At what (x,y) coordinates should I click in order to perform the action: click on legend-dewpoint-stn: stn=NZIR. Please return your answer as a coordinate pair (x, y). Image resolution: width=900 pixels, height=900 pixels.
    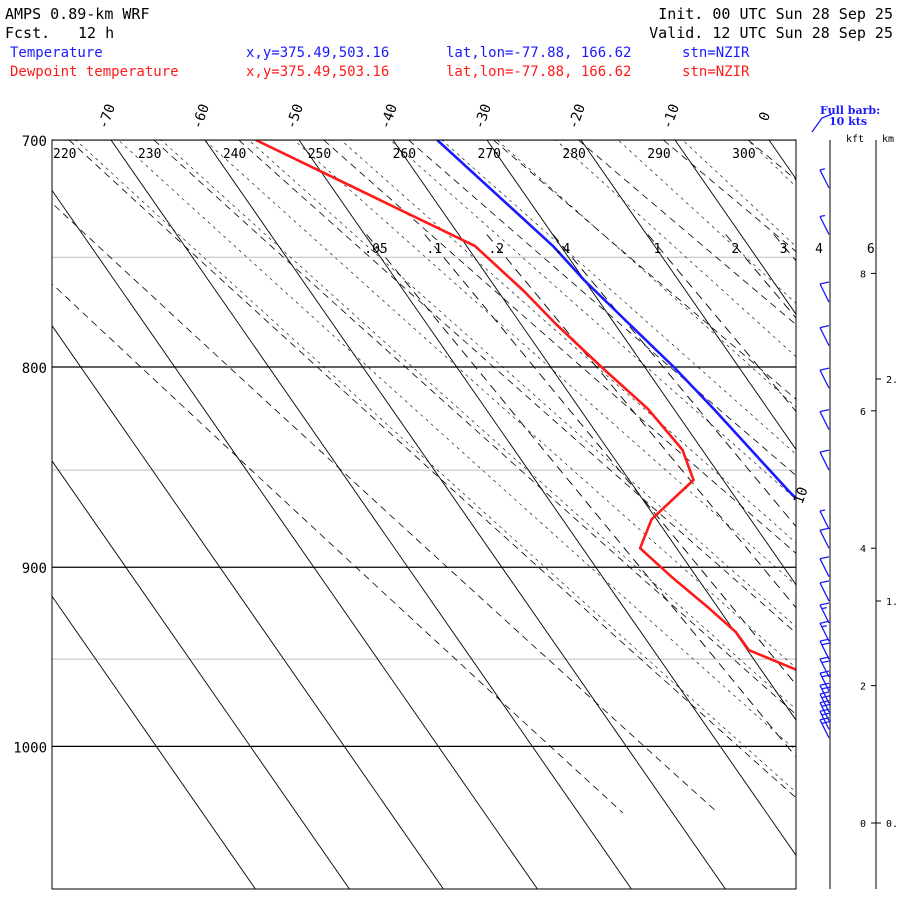
    Looking at the image, I should click on (716, 72).